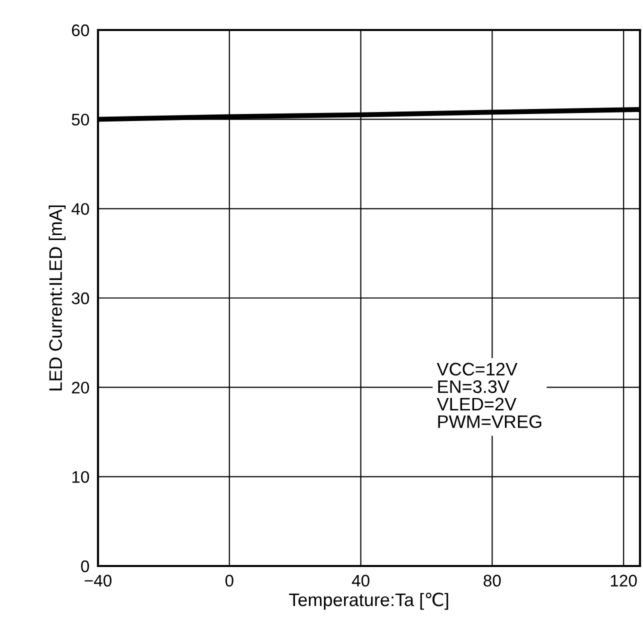  What do you see at coordinates (57, 297) in the screenshot?
I see `y-axis-title: LED Current:ILED [mA]` at bounding box center [57, 297].